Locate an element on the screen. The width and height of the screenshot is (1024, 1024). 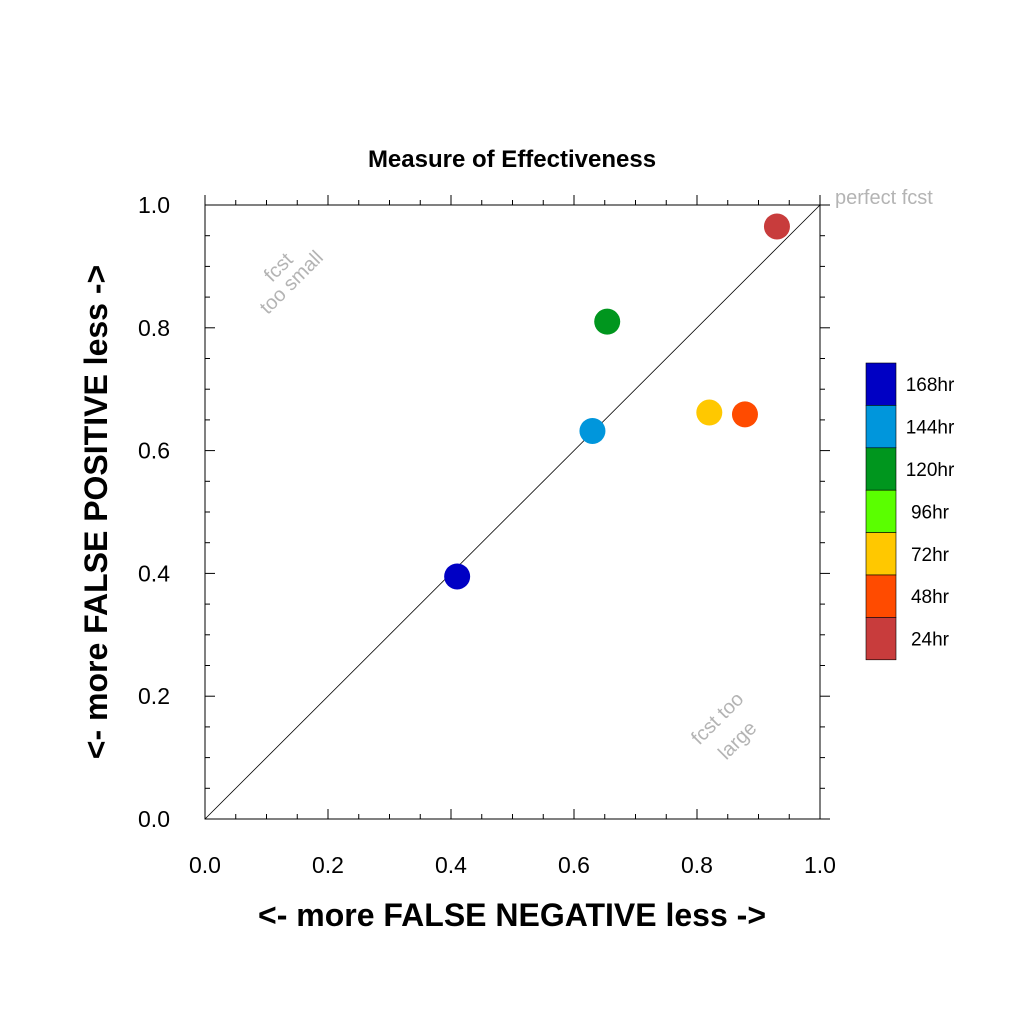
data-point-48hr is located at coordinates (744, 414).